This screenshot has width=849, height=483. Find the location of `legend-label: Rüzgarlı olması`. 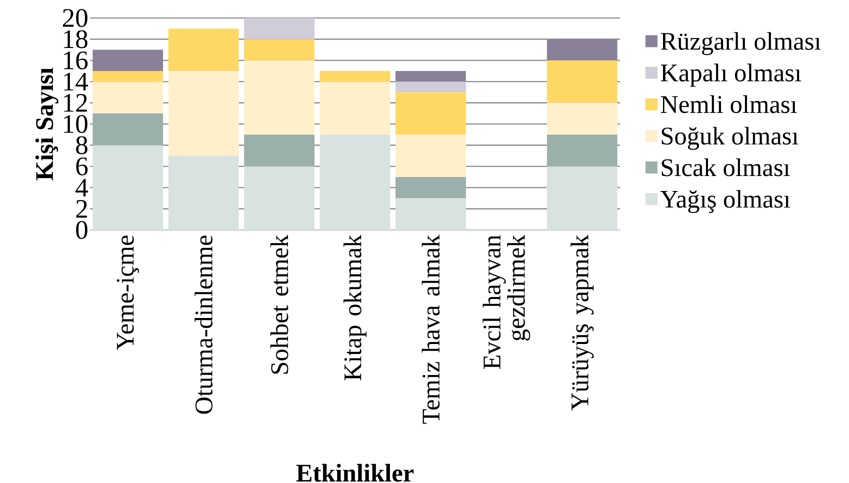

legend-label: Rüzgarlı olması is located at coordinates (740, 44).